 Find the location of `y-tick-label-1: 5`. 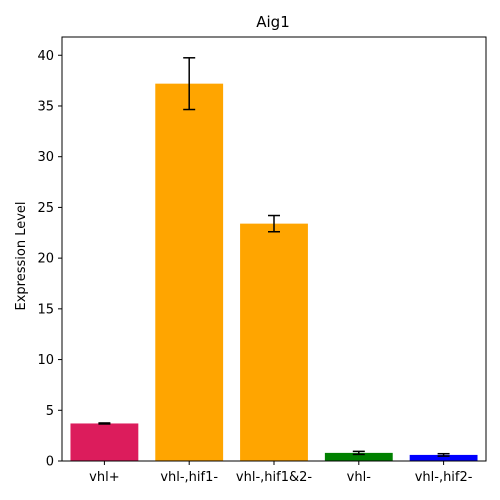

y-tick-label-1: 5 is located at coordinates (50, 411).